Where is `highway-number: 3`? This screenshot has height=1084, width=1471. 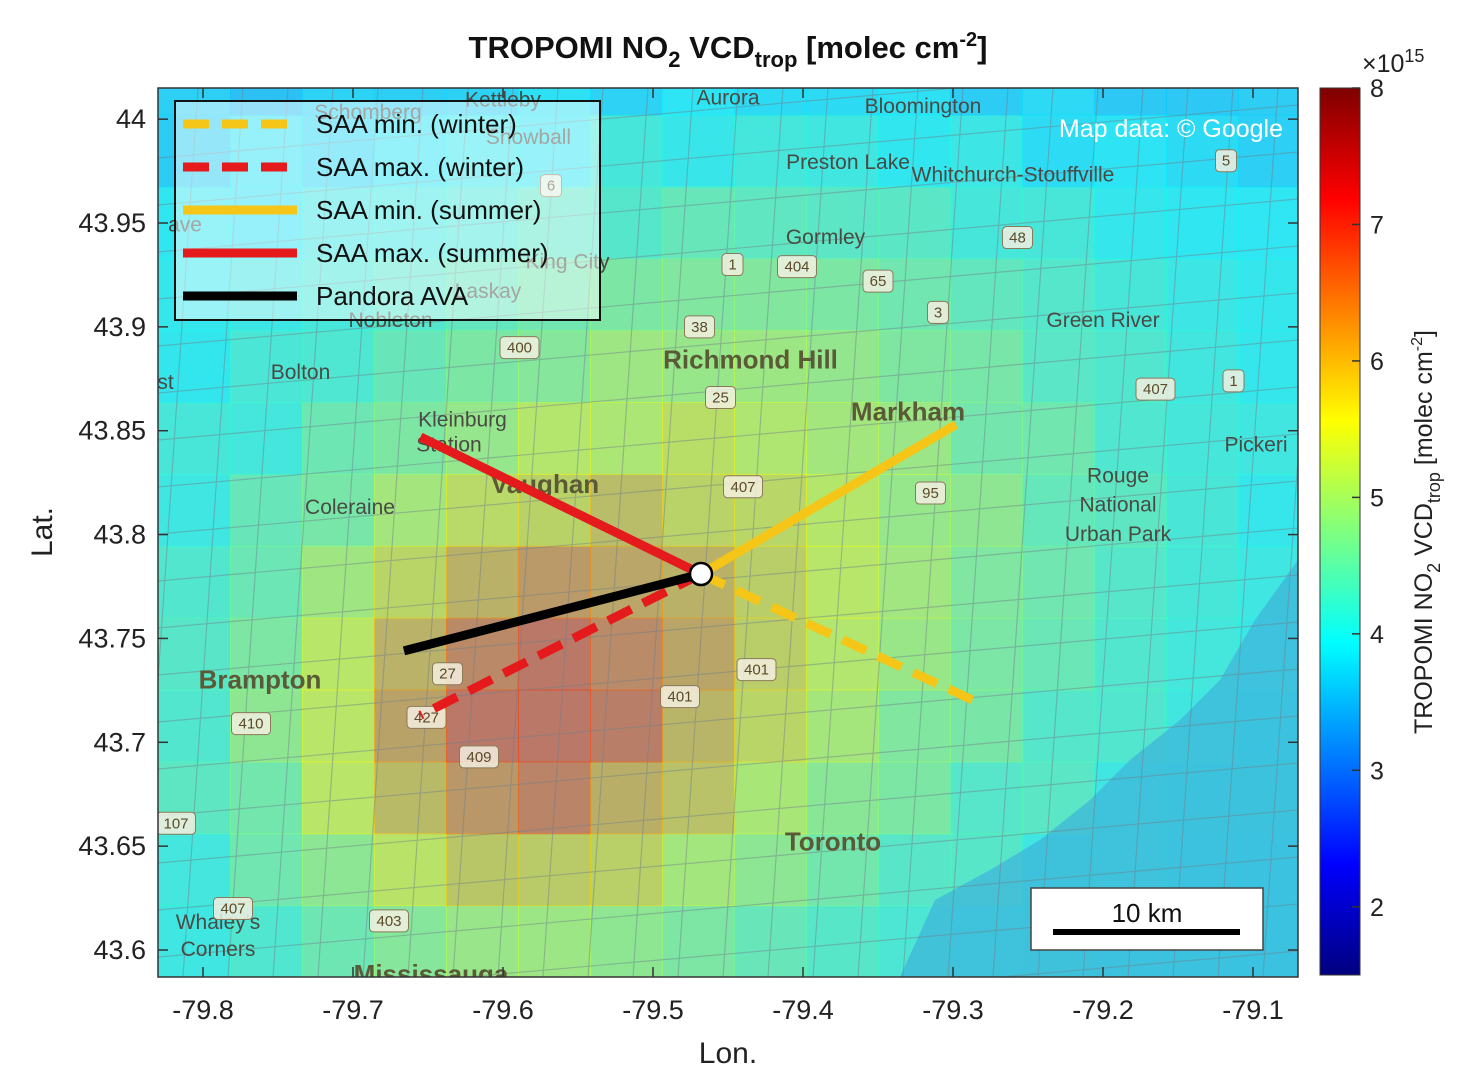
highway-number: 3 is located at coordinates (938, 312).